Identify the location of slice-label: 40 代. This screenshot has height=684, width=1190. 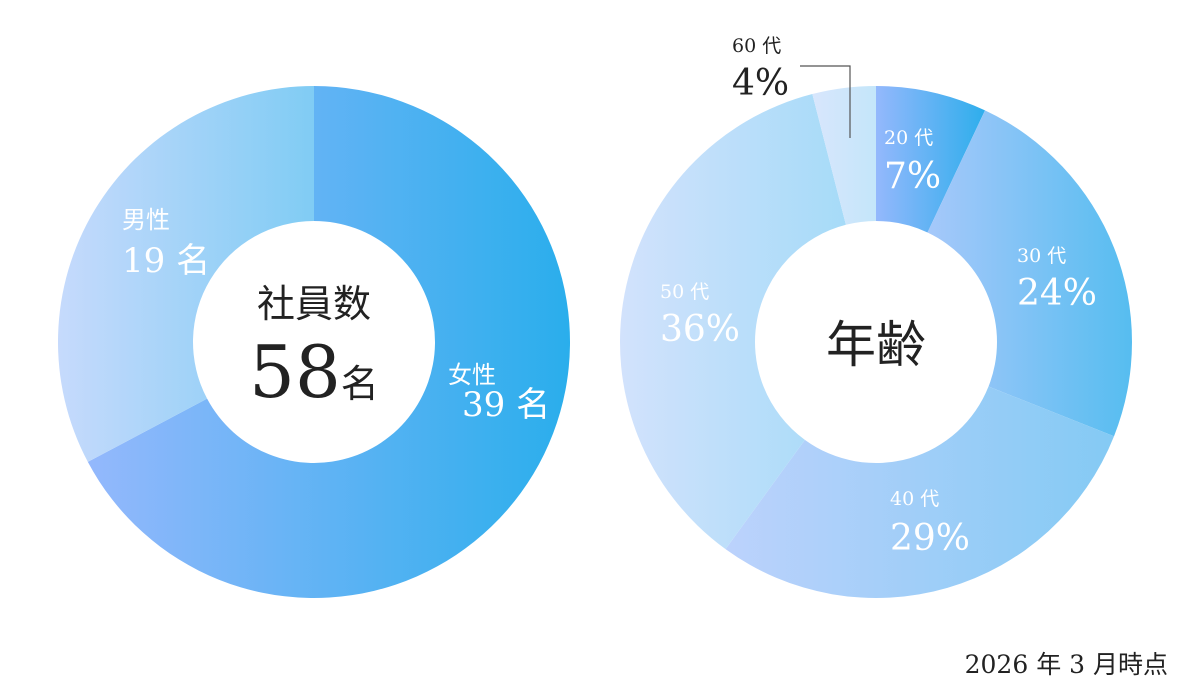
(914, 499).